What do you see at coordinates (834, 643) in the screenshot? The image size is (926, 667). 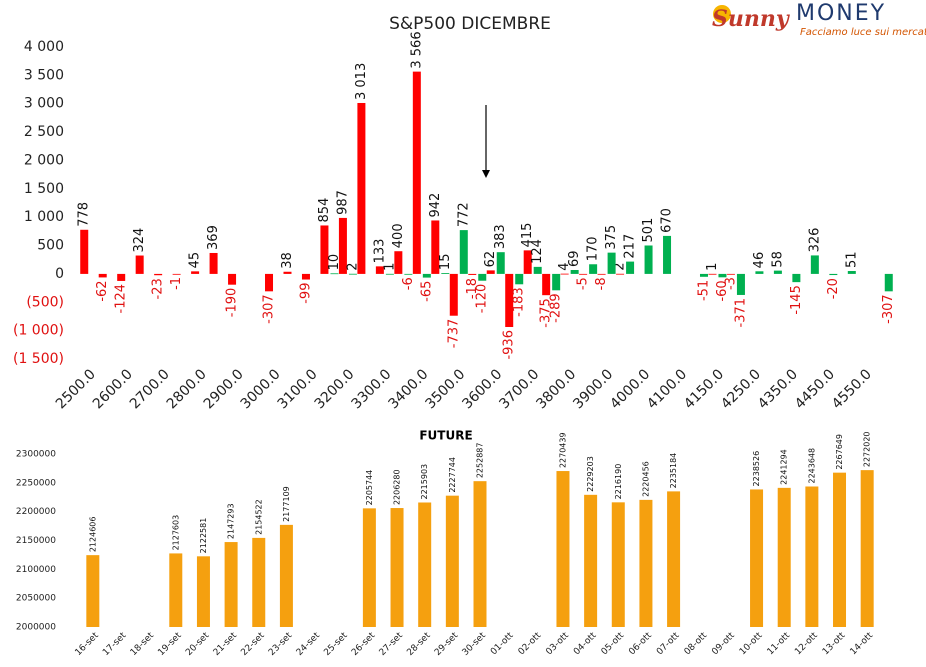 I see `x-tick-label: 13-ott` at bounding box center [834, 643].